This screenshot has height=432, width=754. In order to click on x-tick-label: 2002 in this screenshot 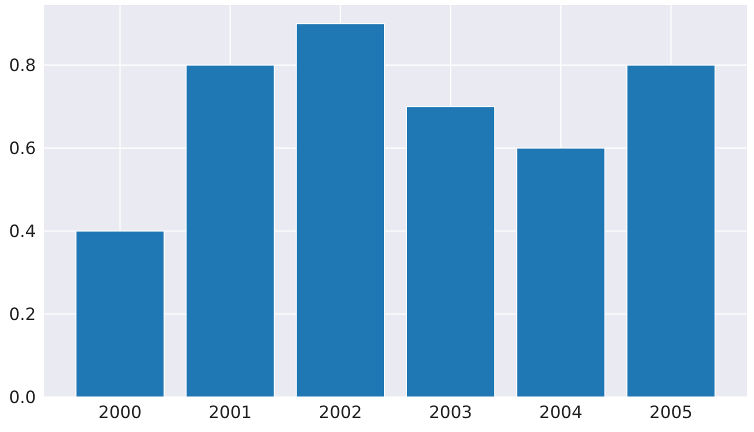, I will do `click(340, 413)`.